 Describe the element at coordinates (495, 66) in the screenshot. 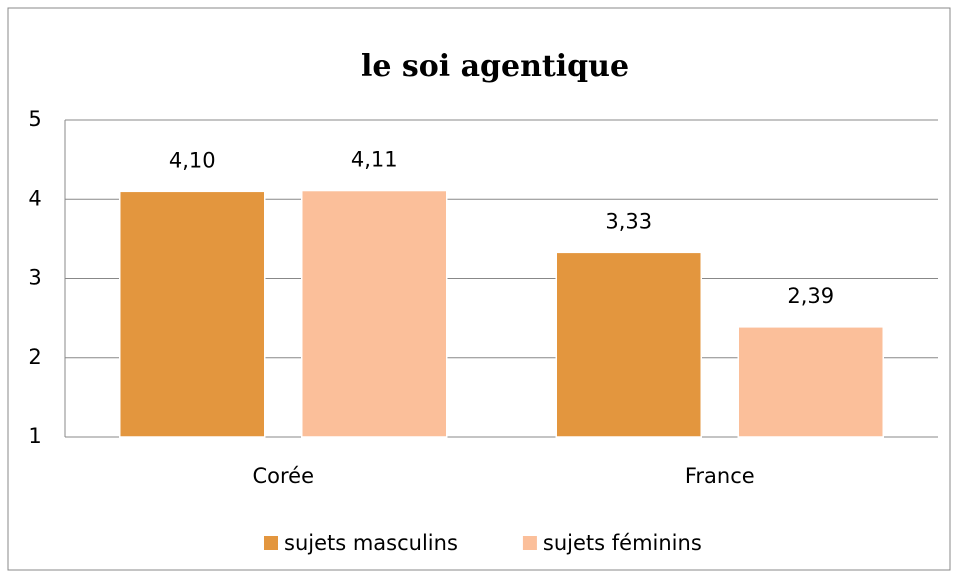

I see `chart-title: le soi agentique` at that location.